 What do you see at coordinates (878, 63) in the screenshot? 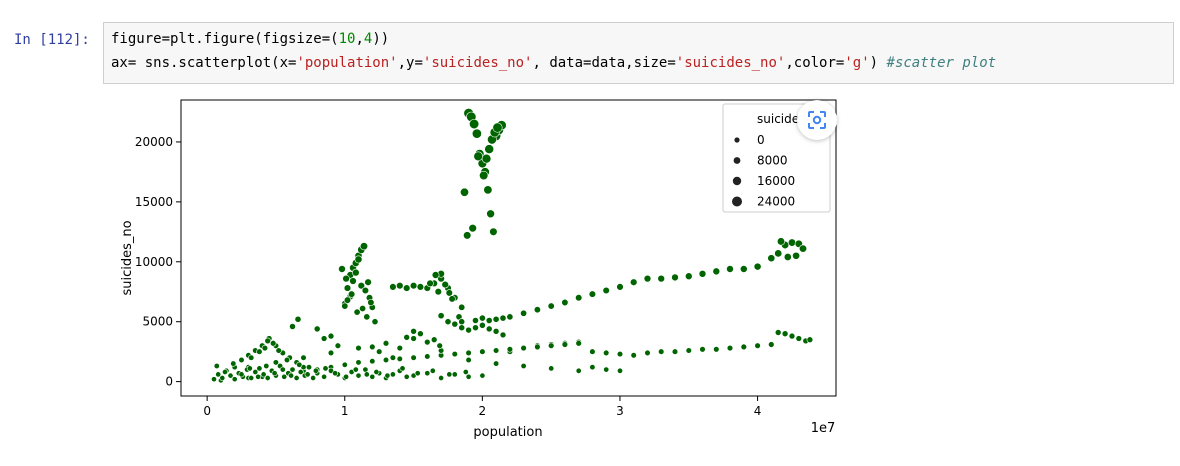
I see `code-token: )` at bounding box center [878, 63].